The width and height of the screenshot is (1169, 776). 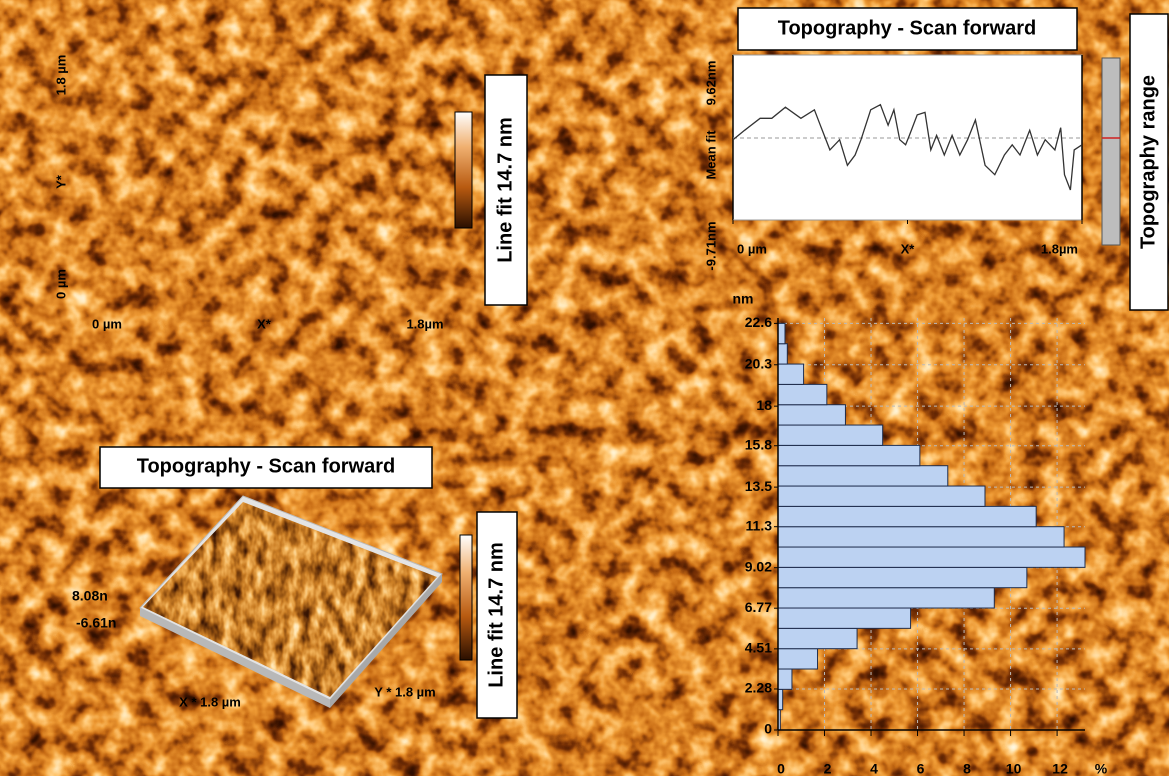 I want to click on y-tick-label: 9.62nm, so click(x=710, y=83).